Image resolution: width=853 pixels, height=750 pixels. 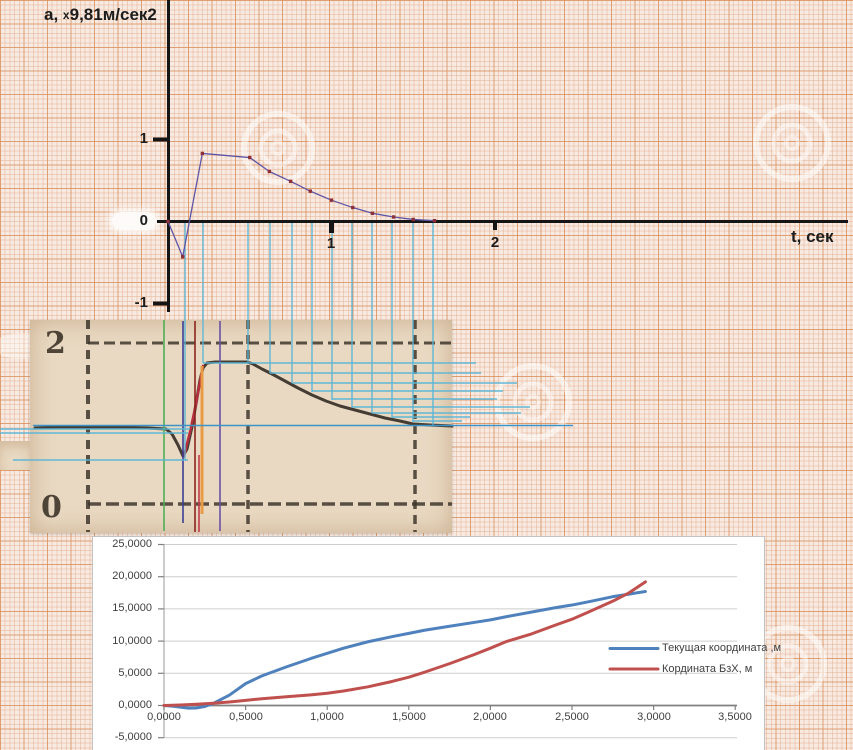 I want to click on oscillogram-label-2: 2, so click(x=55, y=343).